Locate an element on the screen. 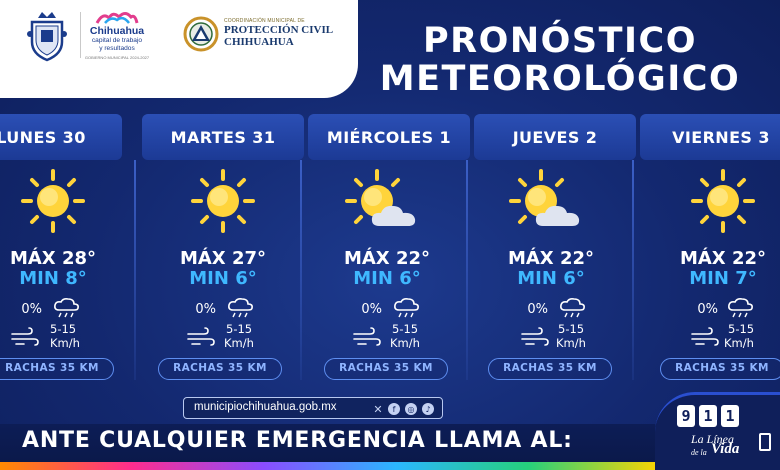 Image resolution: width=780 pixels, height=470 pixels. brand-name: Chihuahua is located at coordinates (117, 31).